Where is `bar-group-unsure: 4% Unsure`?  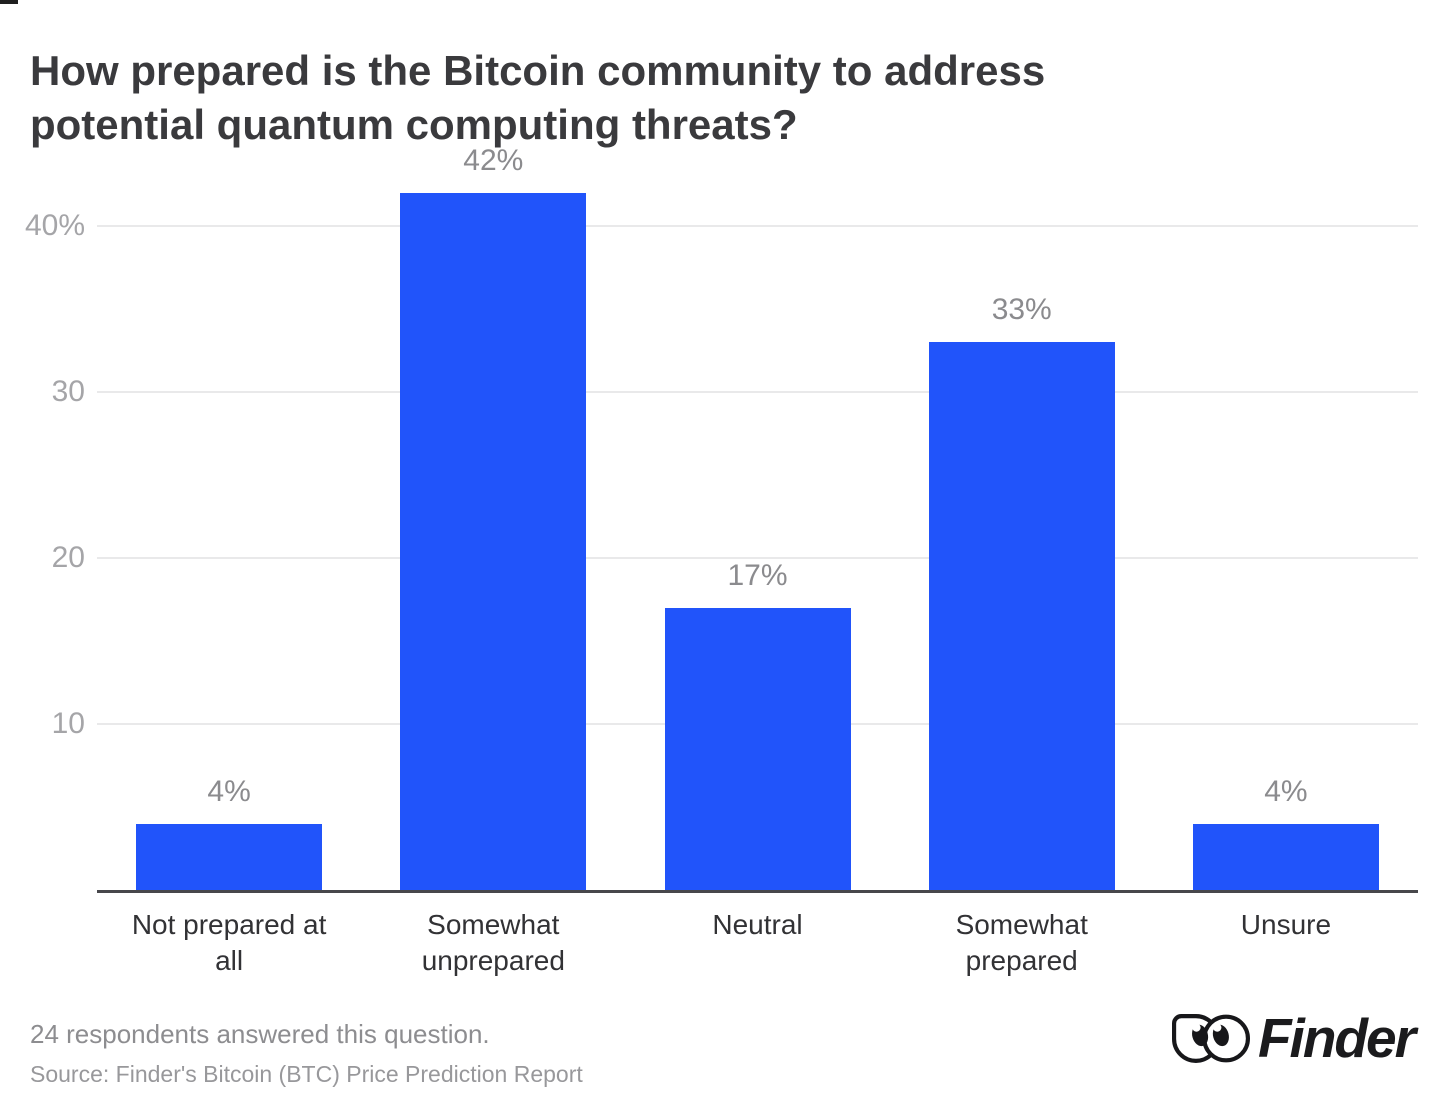
bar-group-unsure: 4% Unsure is located at coordinates (1286, 540).